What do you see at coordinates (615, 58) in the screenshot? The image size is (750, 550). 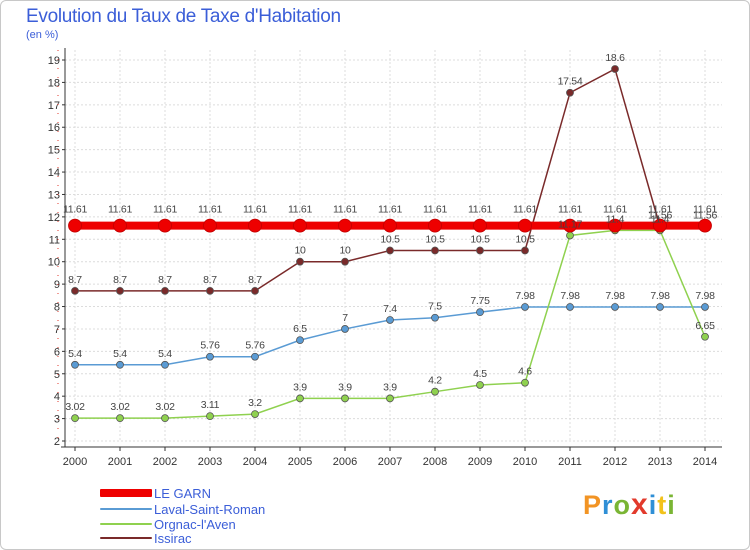 I see `data-label: 18.6` at bounding box center [615, 58].